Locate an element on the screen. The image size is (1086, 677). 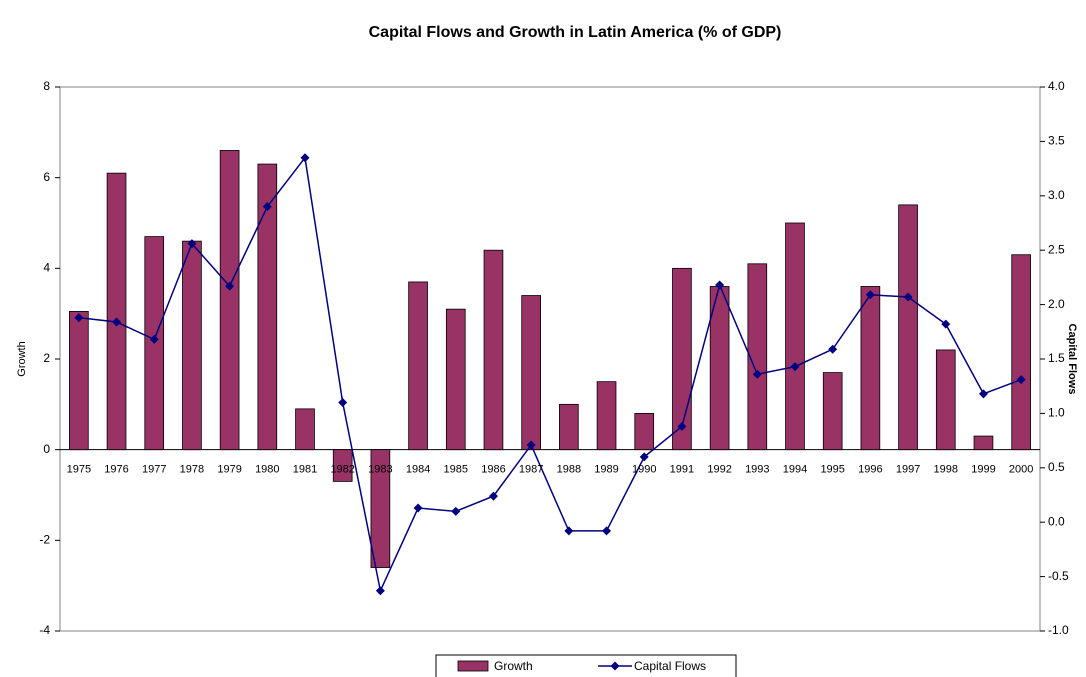
y2-tick-label: 0.5 is located at coordinates (1056, 467).